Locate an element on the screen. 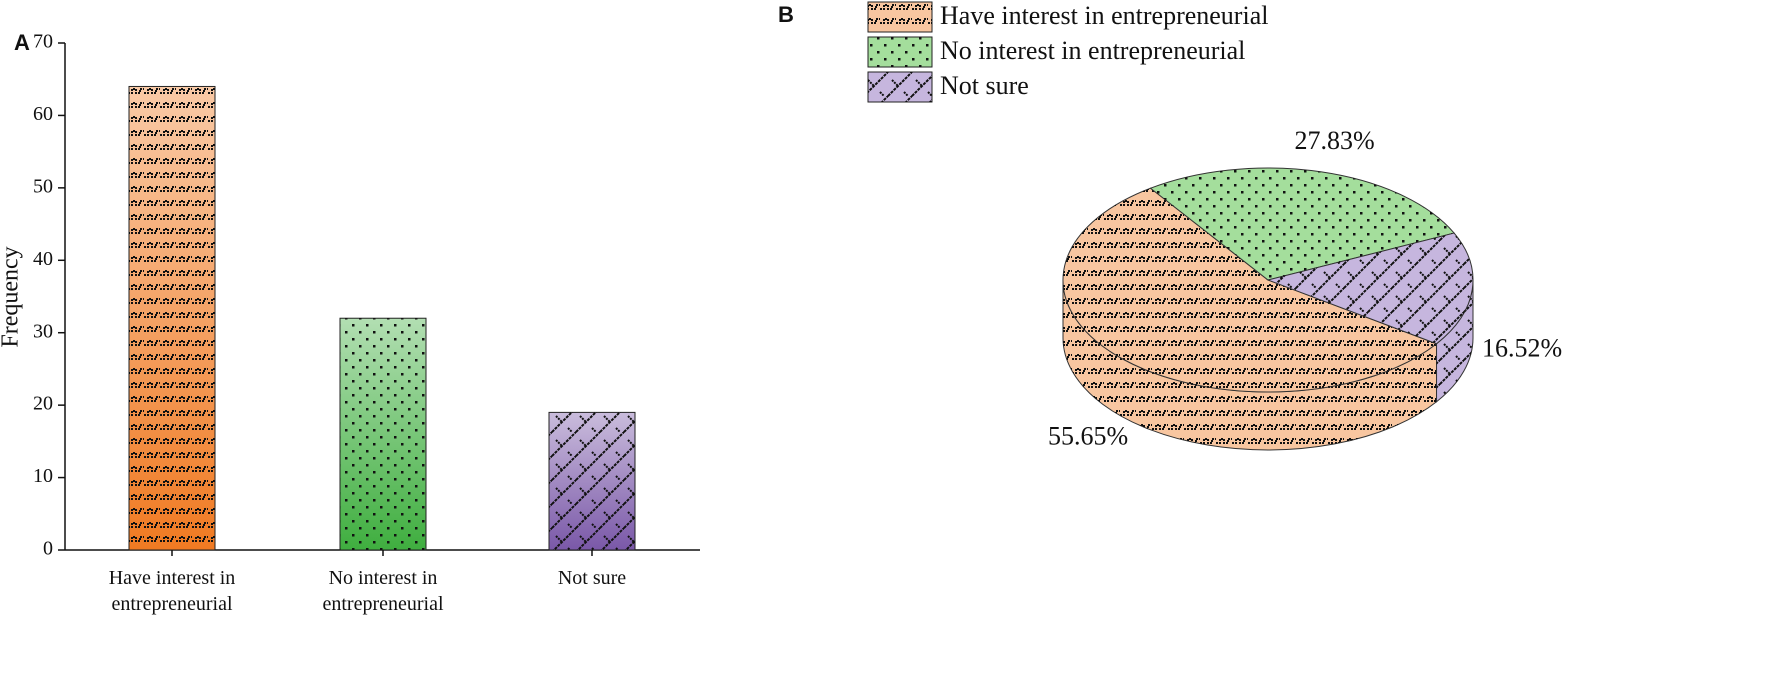 This screenshot has height=696, width=1772. y-tick-label: 40 is located at coordinates (43, 259).